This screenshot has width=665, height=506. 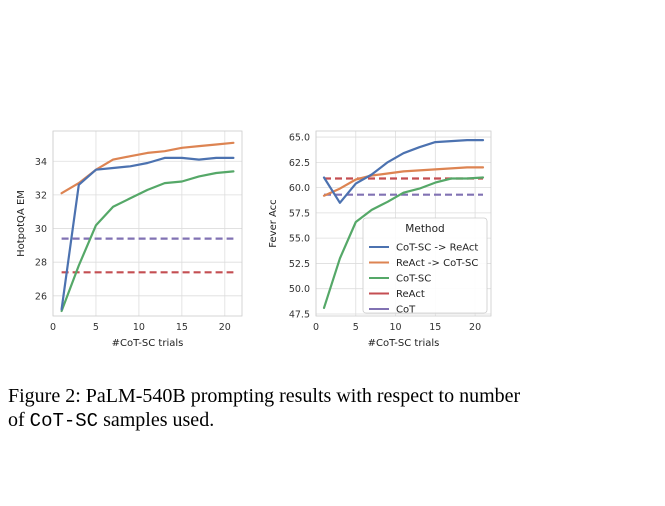 I want to click on gridlines, so click(x=147, y=223).